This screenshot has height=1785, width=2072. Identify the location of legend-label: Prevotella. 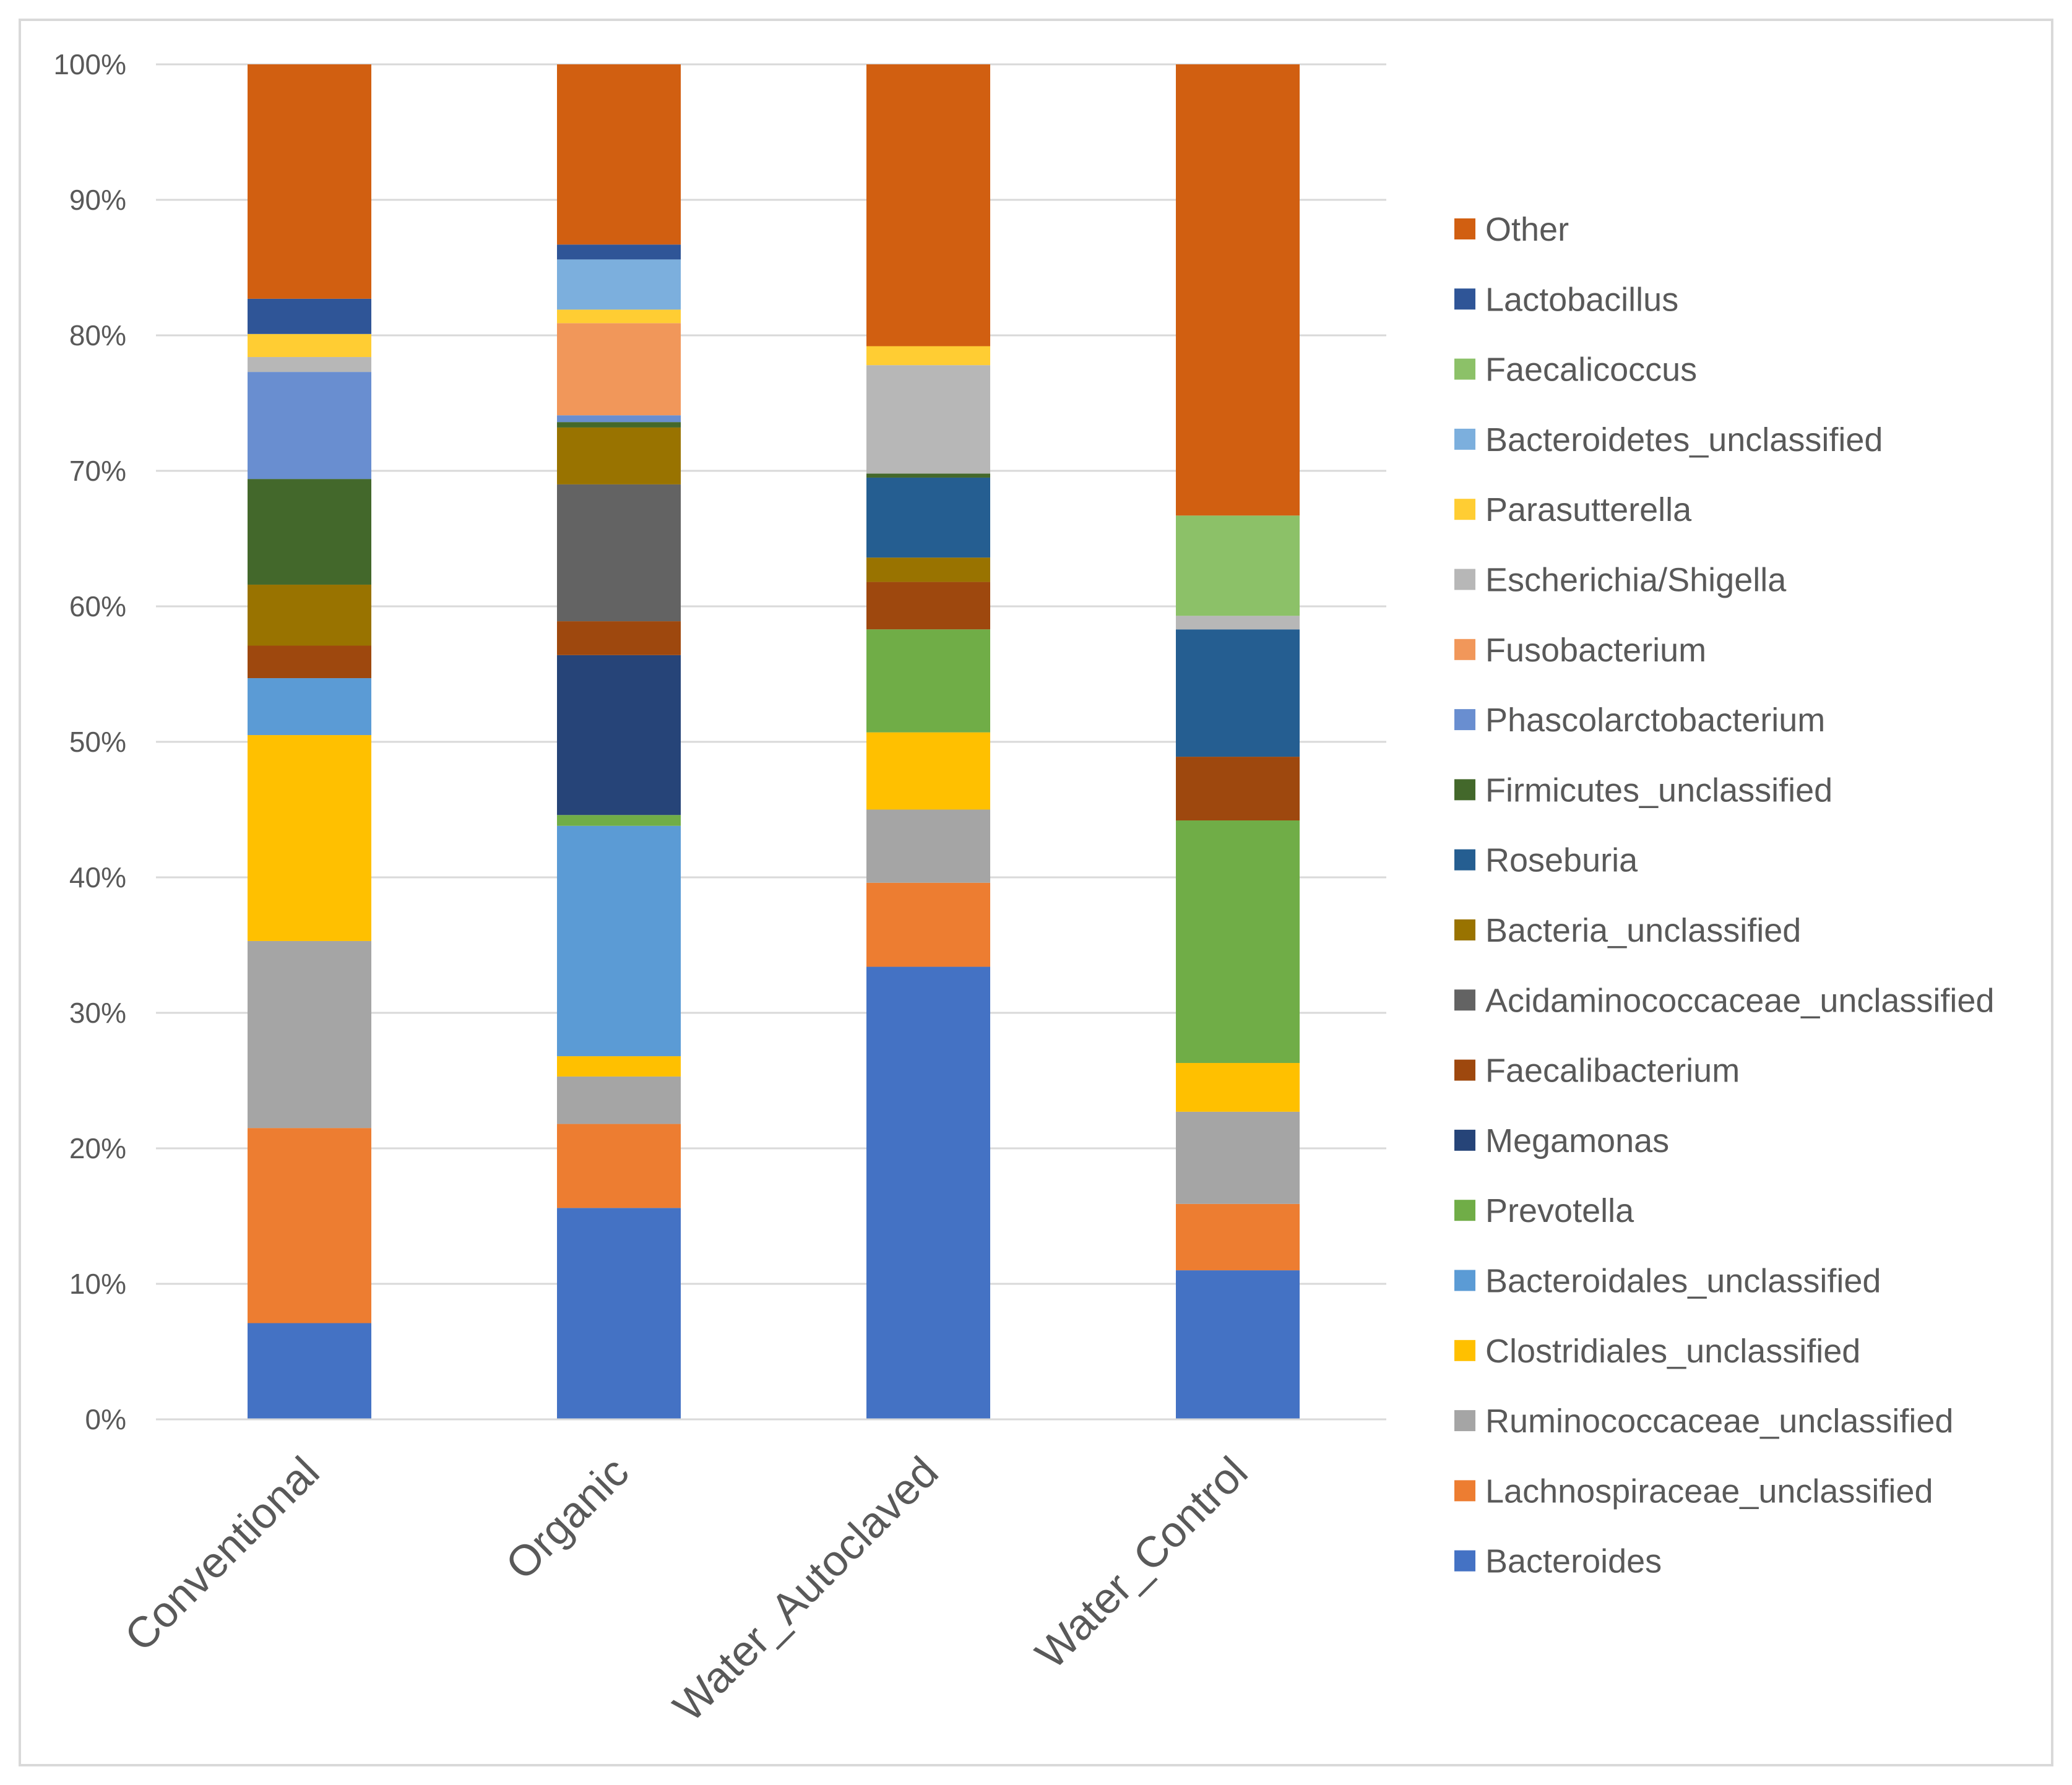
(1559, 1210).